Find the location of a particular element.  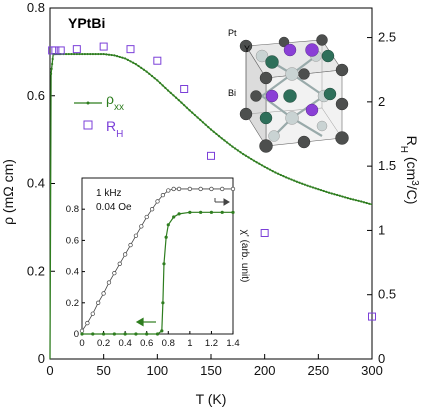

inset-x-tick-label: 0.6 is located at coordinates (146, 343).